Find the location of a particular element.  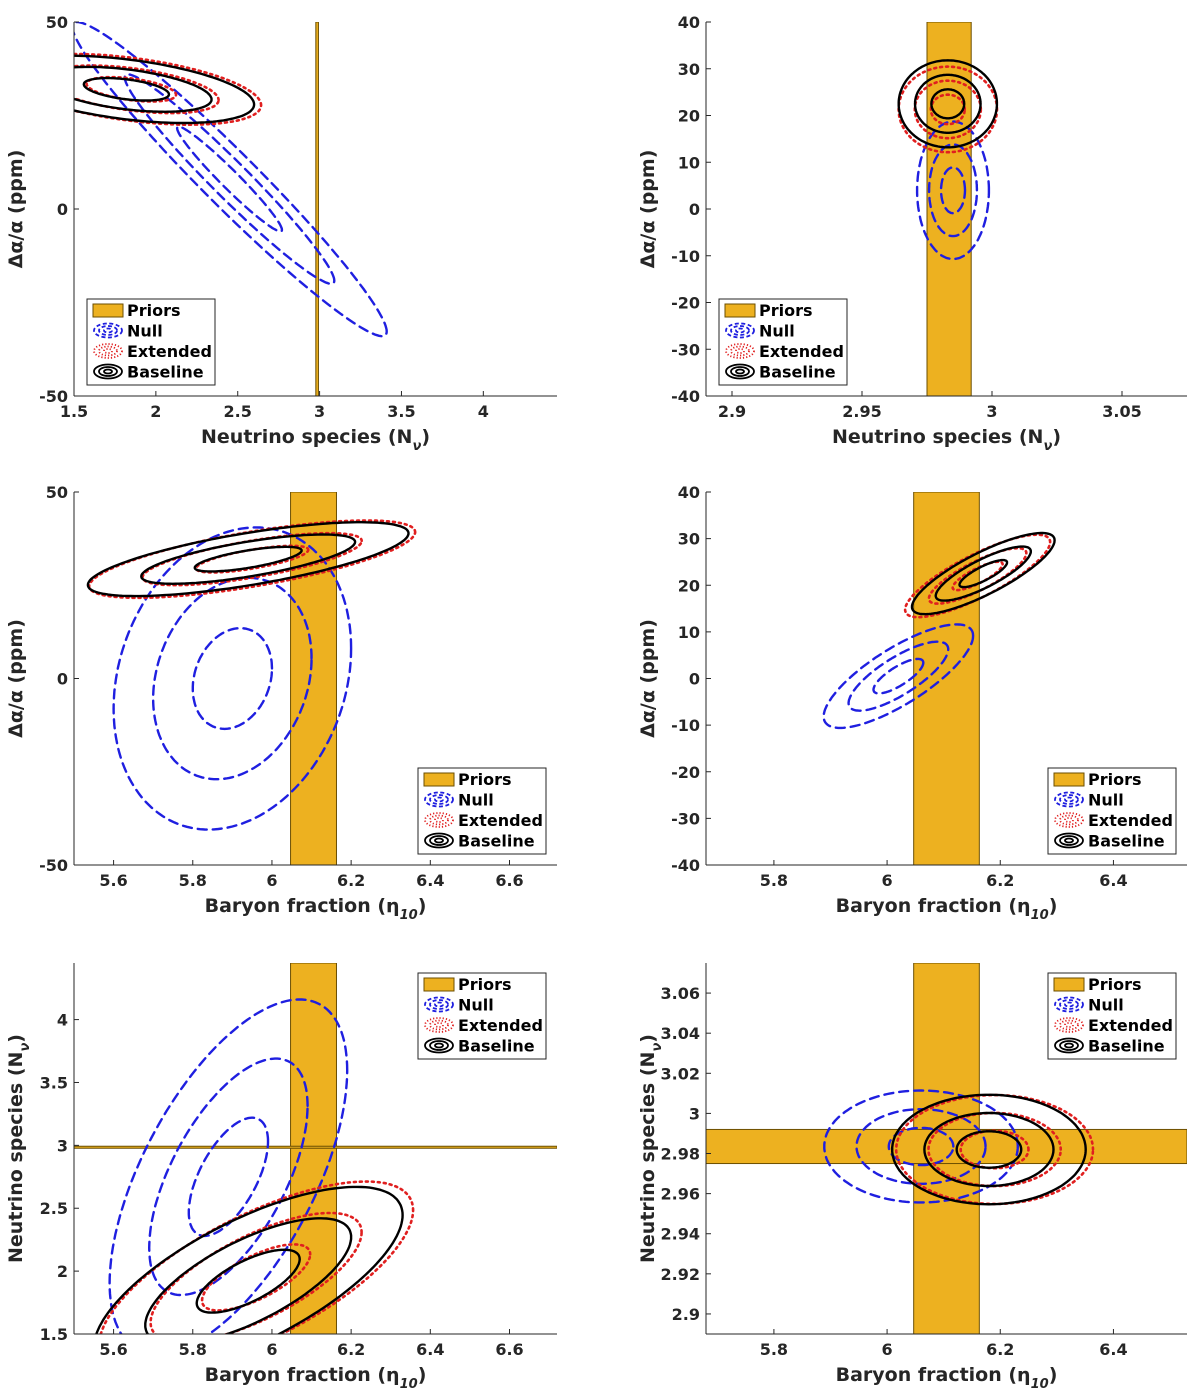

x-tick-label: 3 is located at coordinates (991, 411).